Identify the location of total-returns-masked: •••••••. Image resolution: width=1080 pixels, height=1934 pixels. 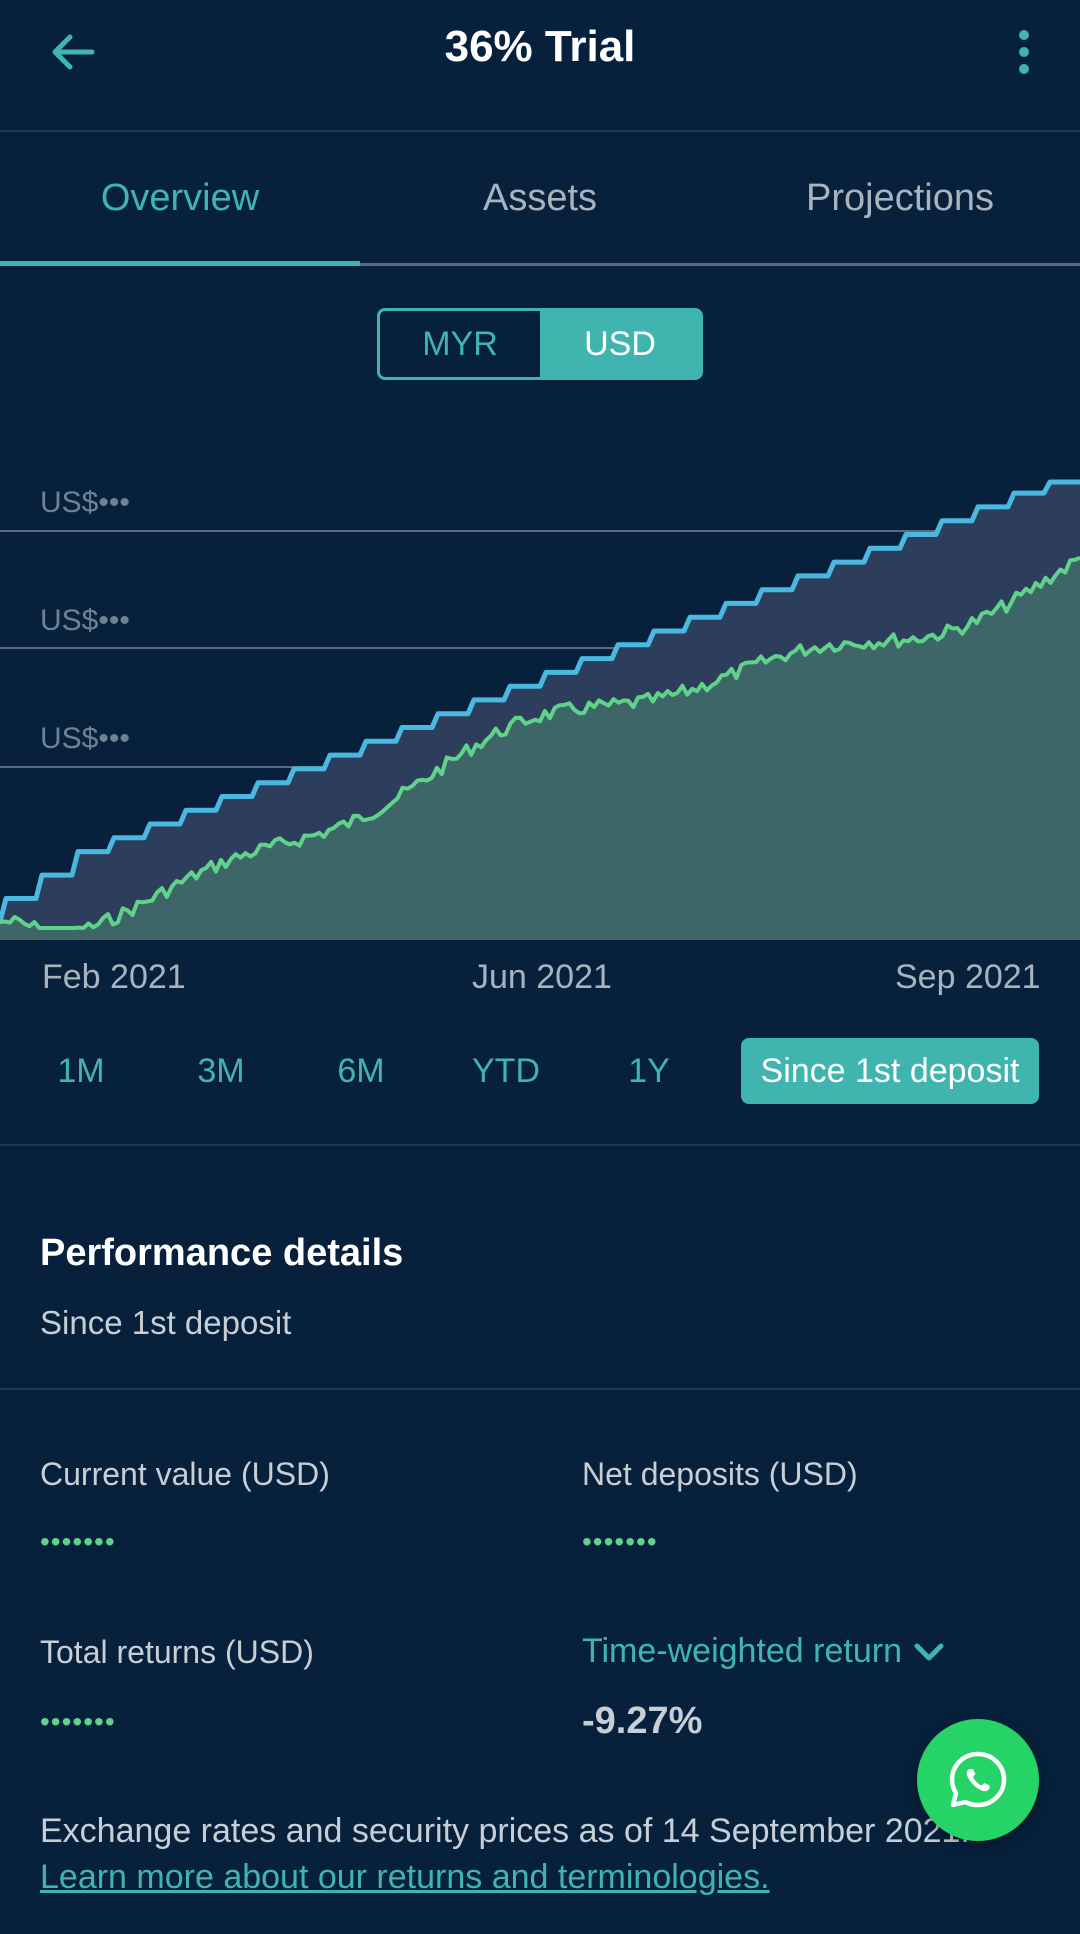
(78, 1721).